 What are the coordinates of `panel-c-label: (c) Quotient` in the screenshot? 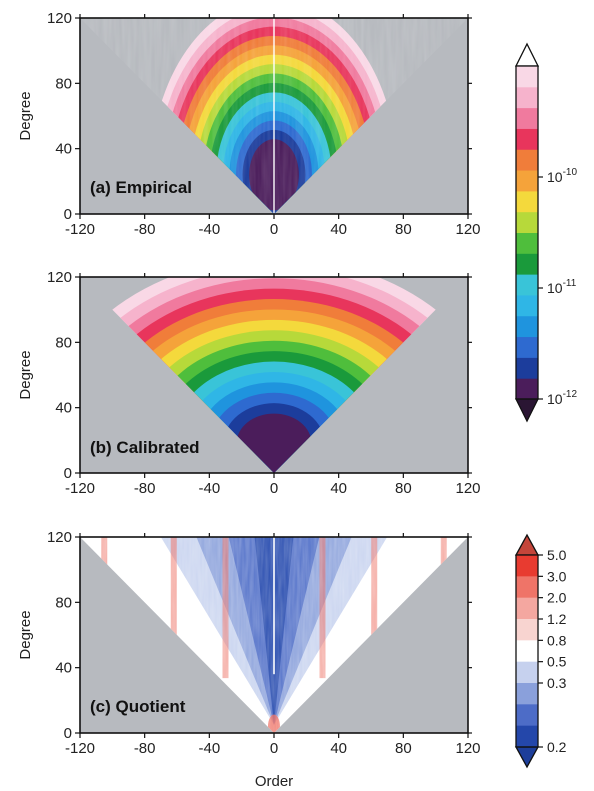 It's located at (138, 706).